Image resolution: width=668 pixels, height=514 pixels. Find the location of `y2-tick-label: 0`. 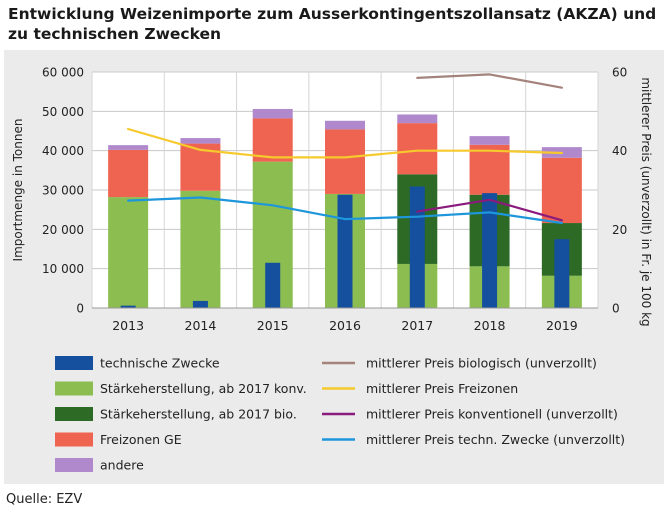

y2-tick-label: 0 is located at coordinates (616, 309).